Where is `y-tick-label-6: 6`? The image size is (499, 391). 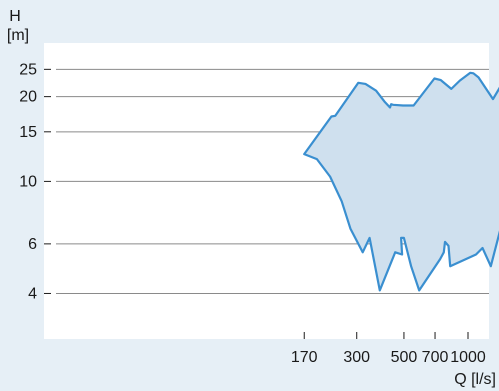
y-tick-label-6: 6 is located at coordinates (32, 244).